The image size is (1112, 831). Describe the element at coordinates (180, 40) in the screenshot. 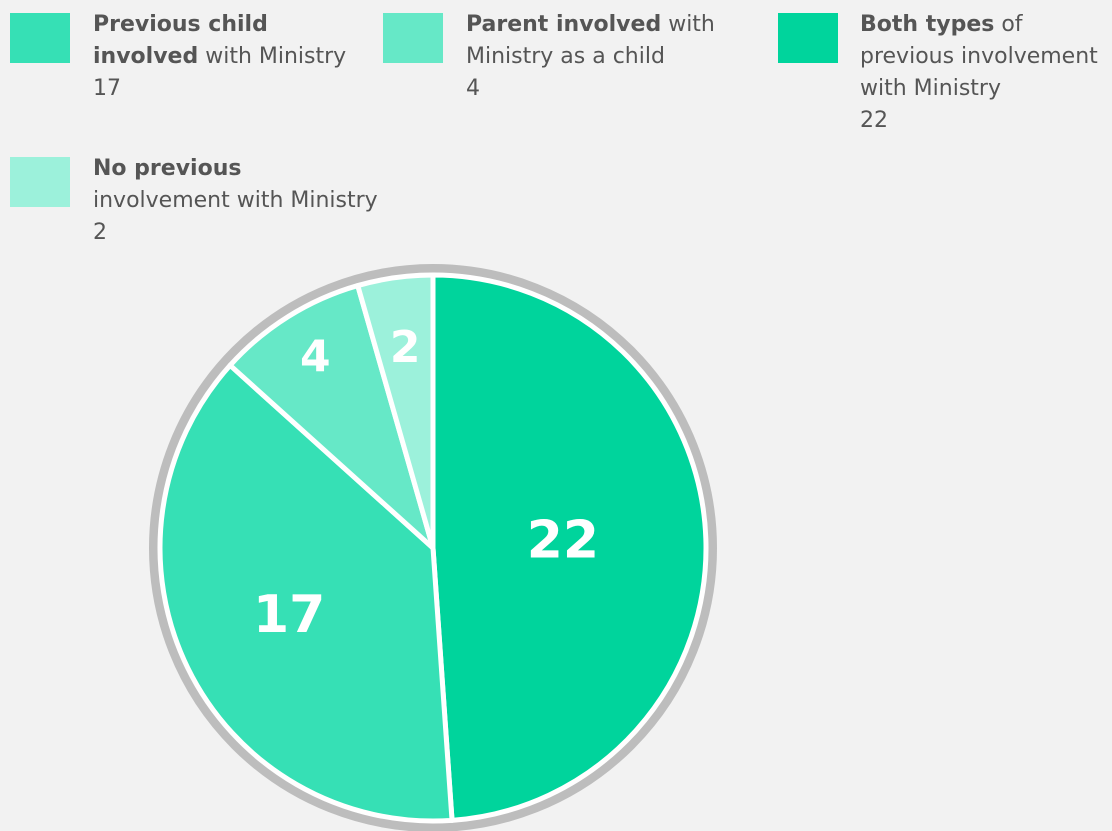

I see `legend-bold: Previous child involved` at that location.